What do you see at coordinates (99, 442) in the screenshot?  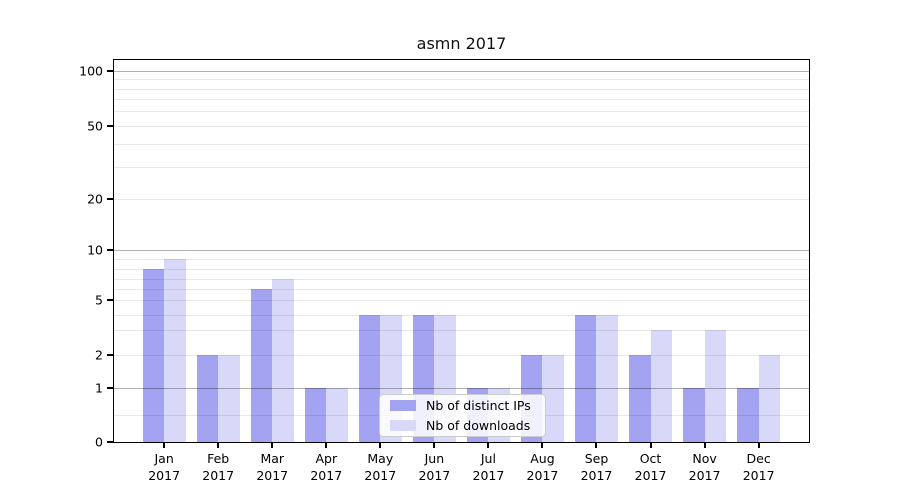 I see `y-axis-label: 0` at bounding box center [99, 442].